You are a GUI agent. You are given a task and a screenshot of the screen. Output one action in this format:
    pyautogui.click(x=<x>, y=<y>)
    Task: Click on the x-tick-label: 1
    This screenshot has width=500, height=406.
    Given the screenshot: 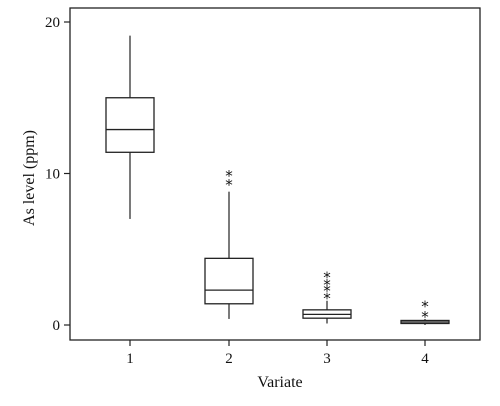 What is the action you would take?
    pyautogui.click(x=130, y=359)
    